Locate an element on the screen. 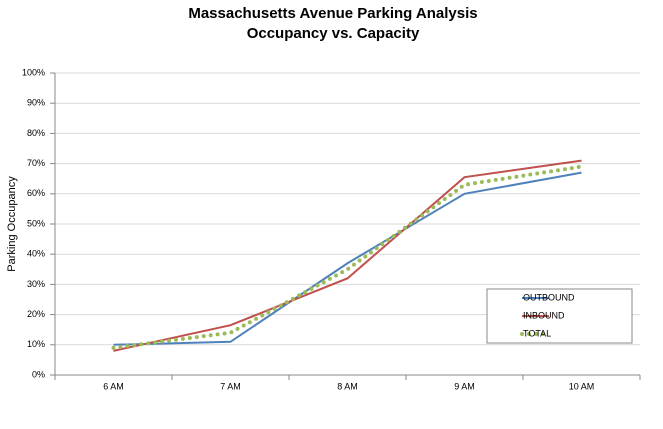  legend-label: INBOUND is located at coordinates (544, 315).